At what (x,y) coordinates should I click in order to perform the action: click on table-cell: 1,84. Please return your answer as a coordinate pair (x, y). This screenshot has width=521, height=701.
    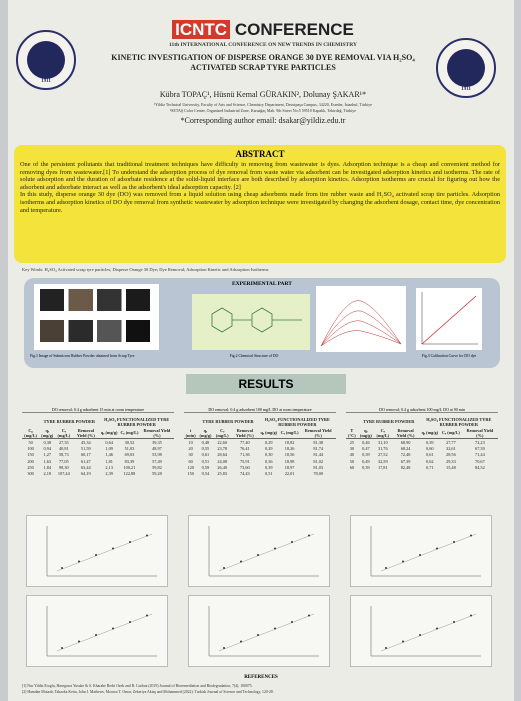
    Looking at the image, I should click on (47, 467).